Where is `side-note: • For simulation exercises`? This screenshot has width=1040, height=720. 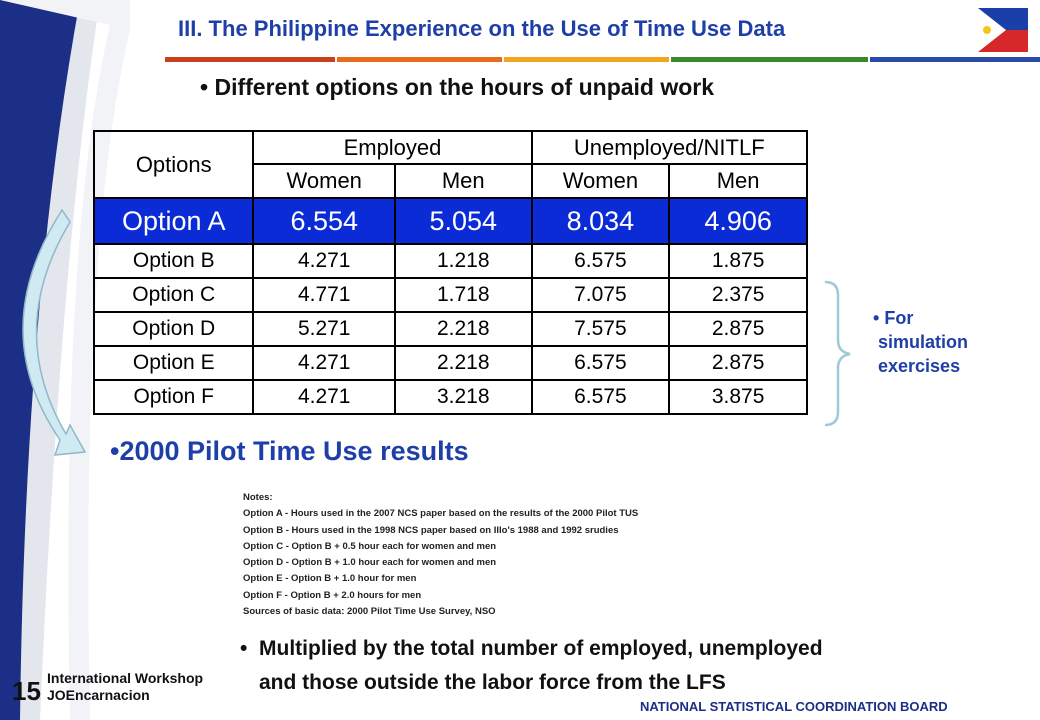 side-note: • For simulation exercises is located at coordinates (921, 342).